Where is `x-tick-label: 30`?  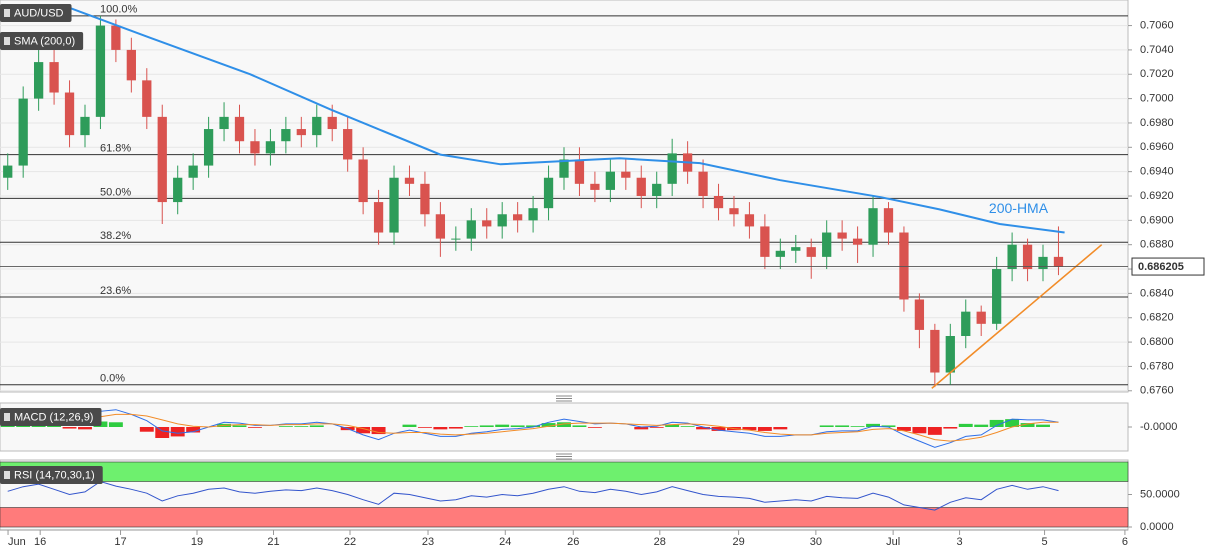 x-tick-label: 30 is located at coordinates (816, 542).